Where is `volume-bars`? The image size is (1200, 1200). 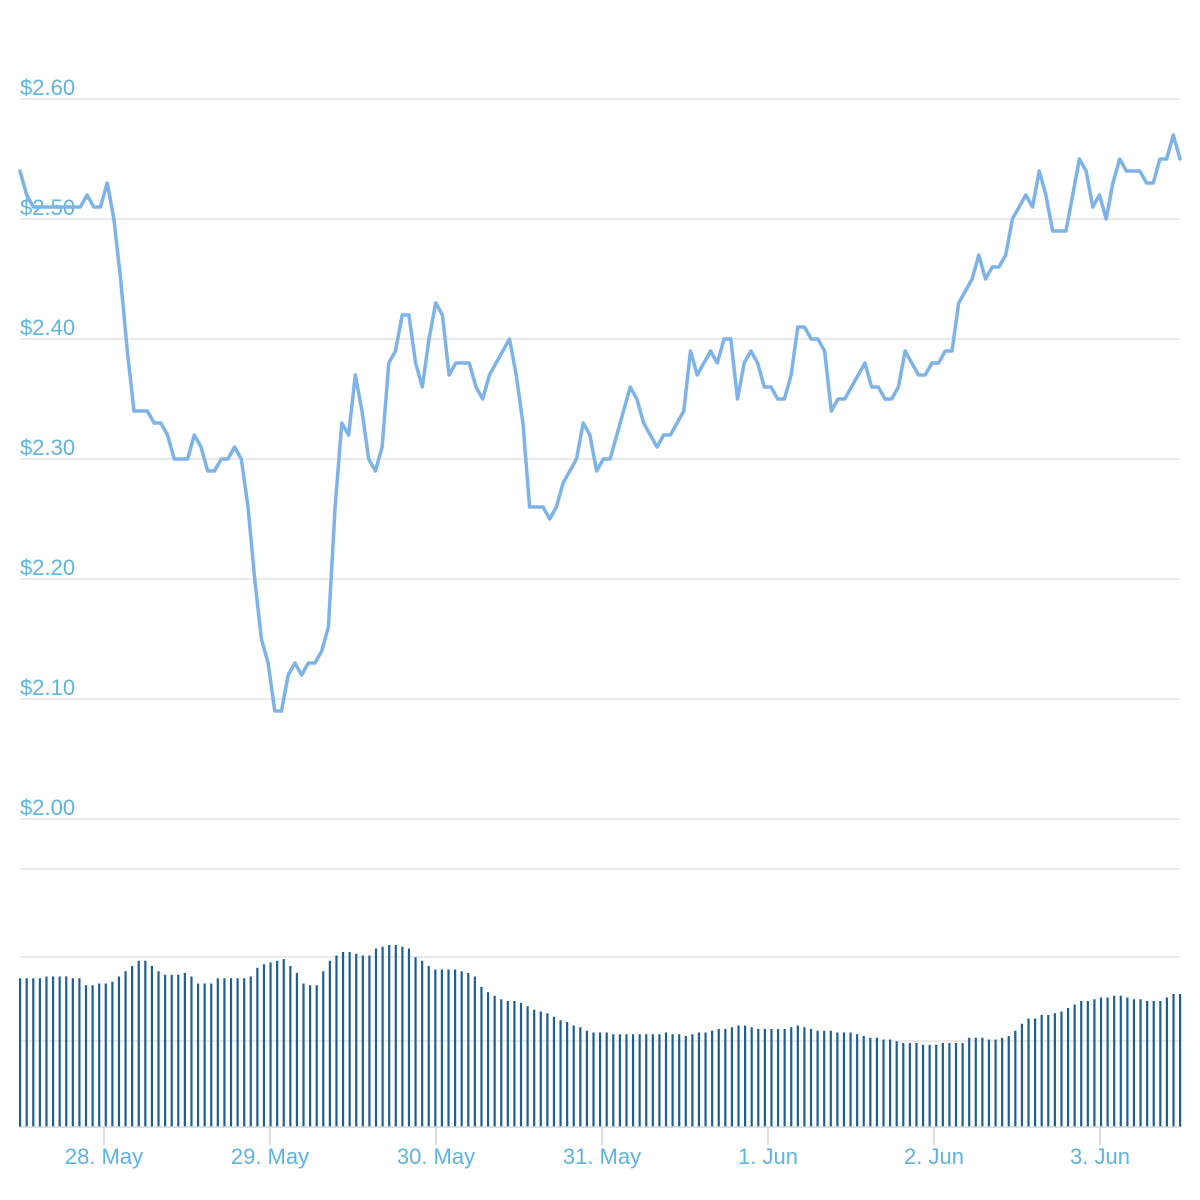
volume-bars is located at coordinates (600, 1036).